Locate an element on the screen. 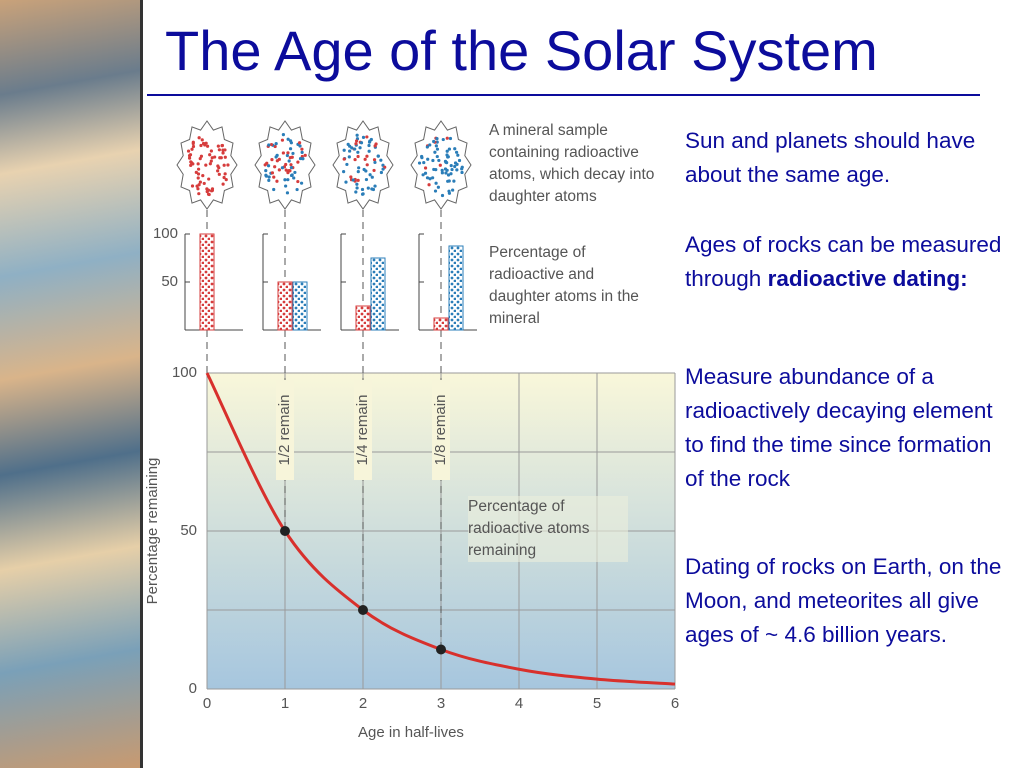 Image resolution: width=1024 pixels, height=768 pixels. x-tick-label: 5 is located at coordinates (597, 703).